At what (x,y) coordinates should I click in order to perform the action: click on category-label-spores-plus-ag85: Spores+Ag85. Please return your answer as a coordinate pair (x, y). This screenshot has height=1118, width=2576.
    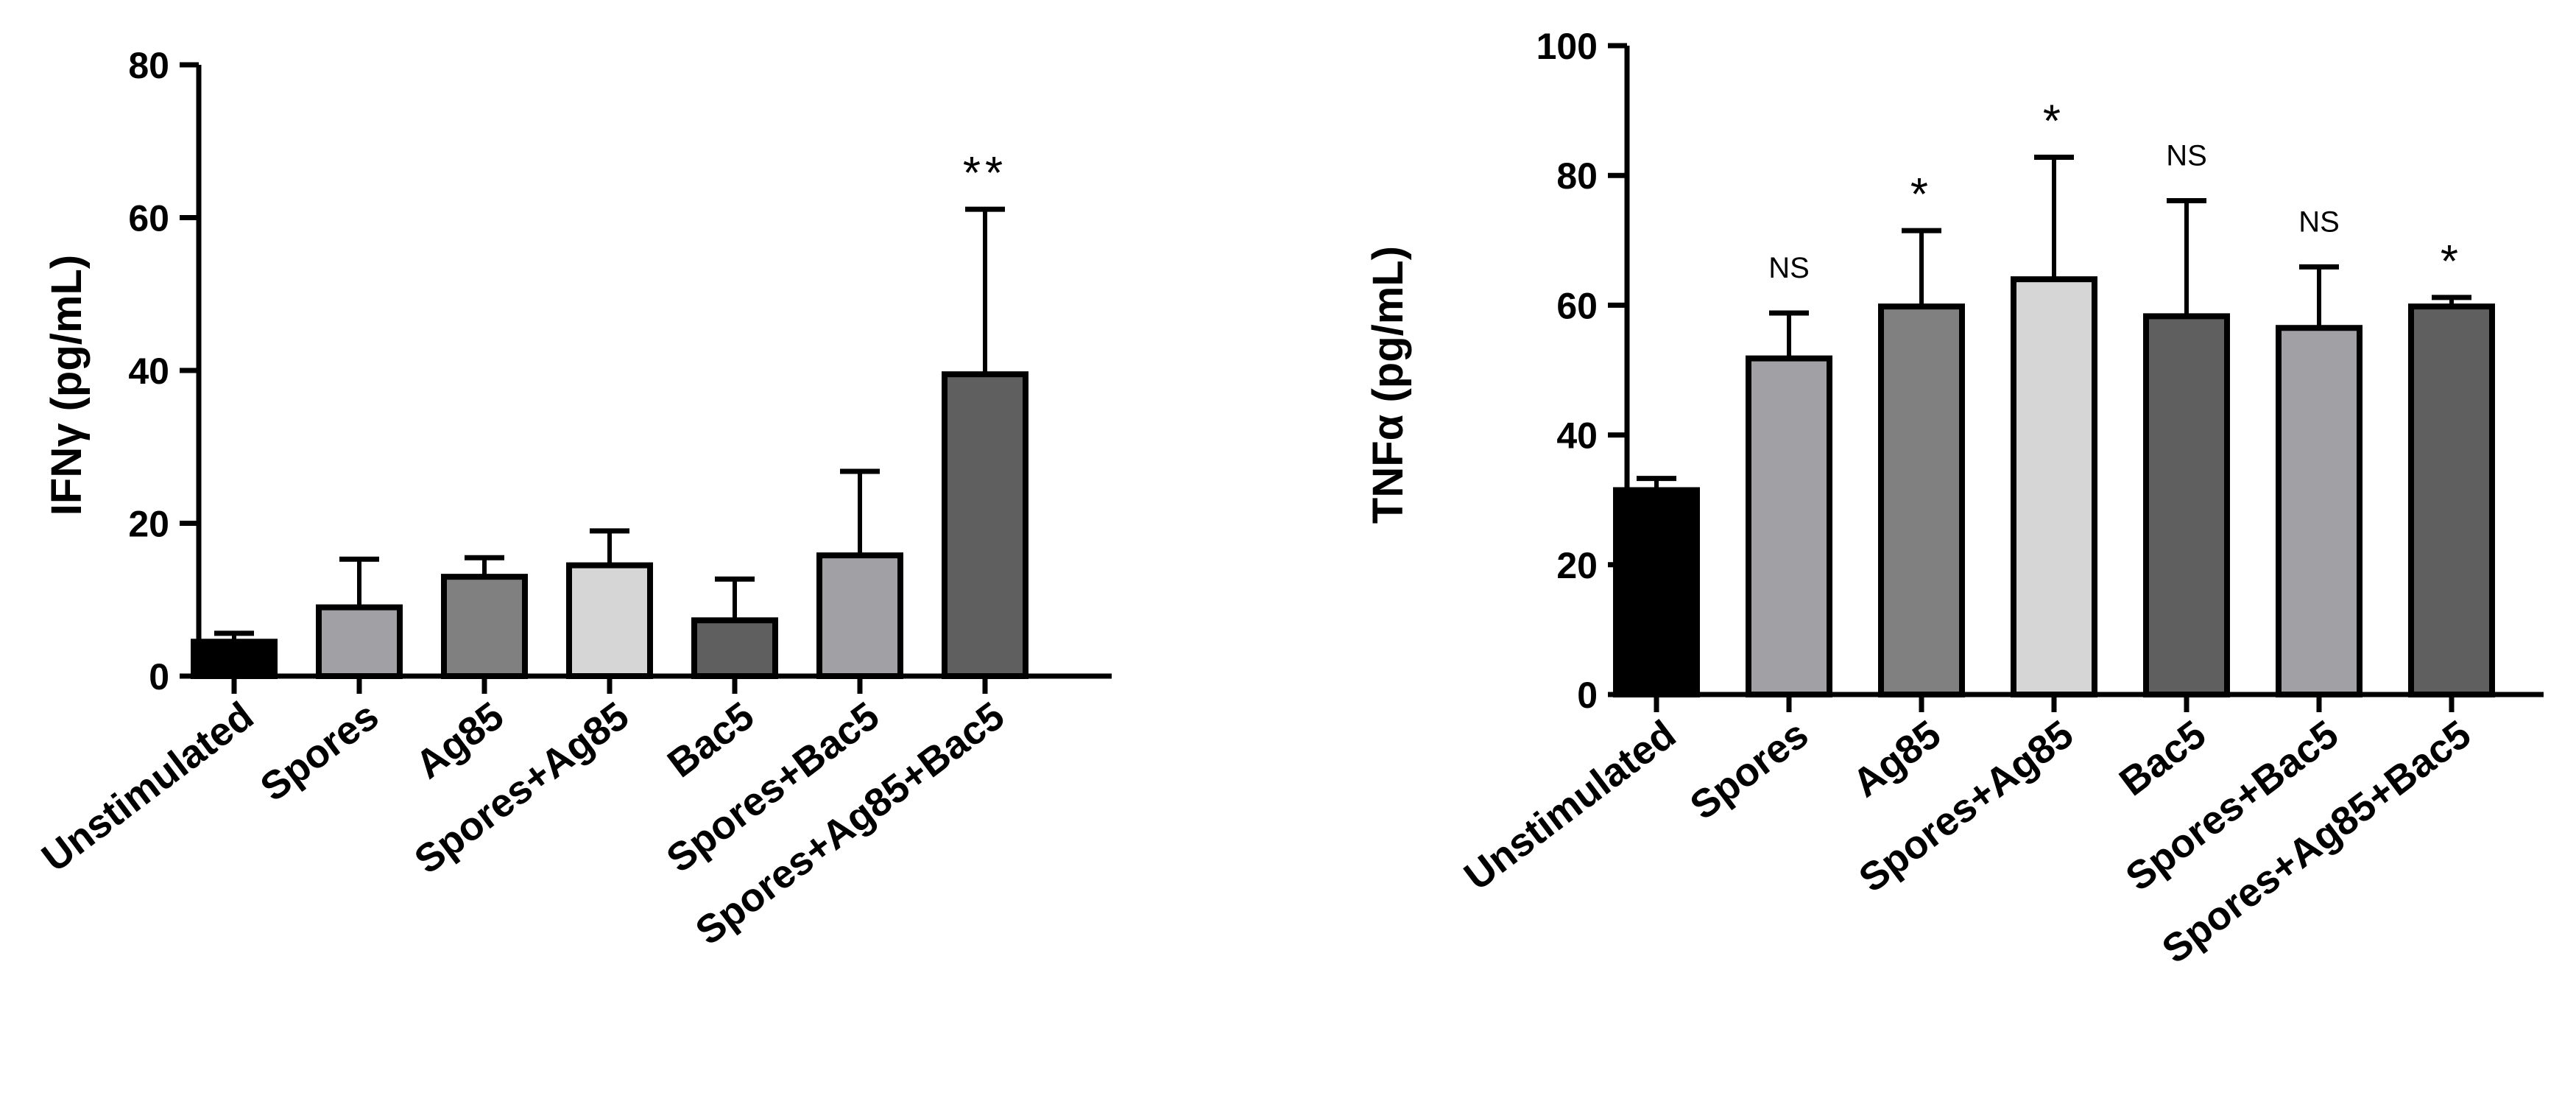
    Looking at the image, I should click on (521, 788).